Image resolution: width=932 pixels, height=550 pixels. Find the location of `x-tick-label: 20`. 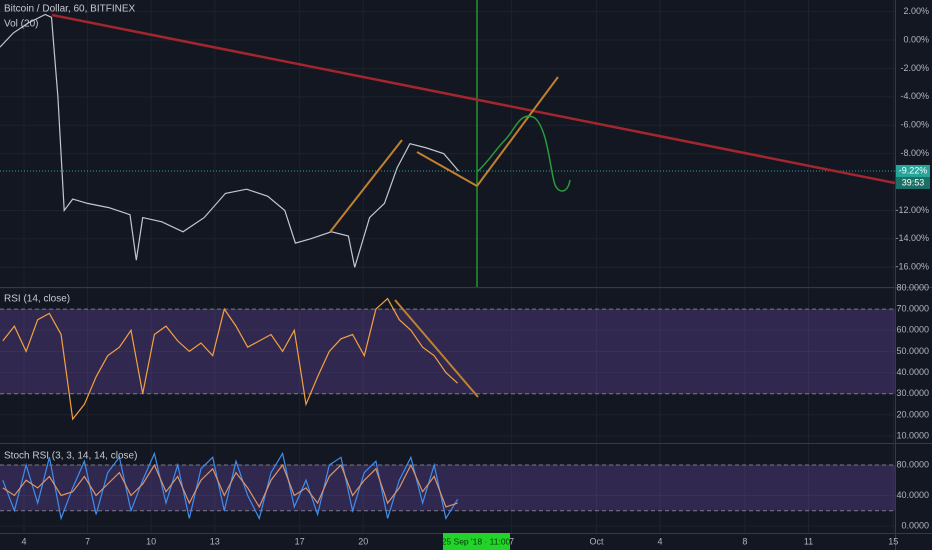

x-tick-label: 20 is located at coordinates (363, 541).